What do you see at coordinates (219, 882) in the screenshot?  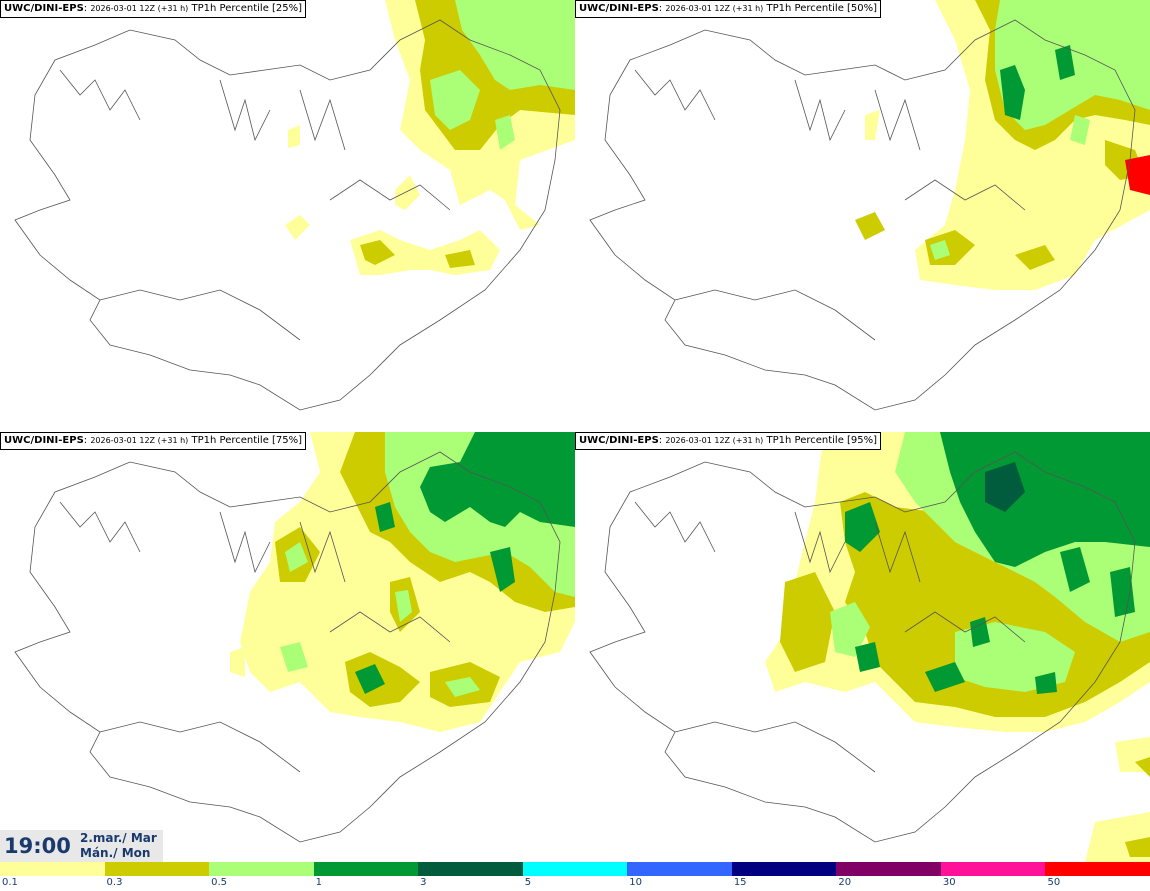 I see `colorbar-tick-label: 0.5` at bounding box center [219, 882].